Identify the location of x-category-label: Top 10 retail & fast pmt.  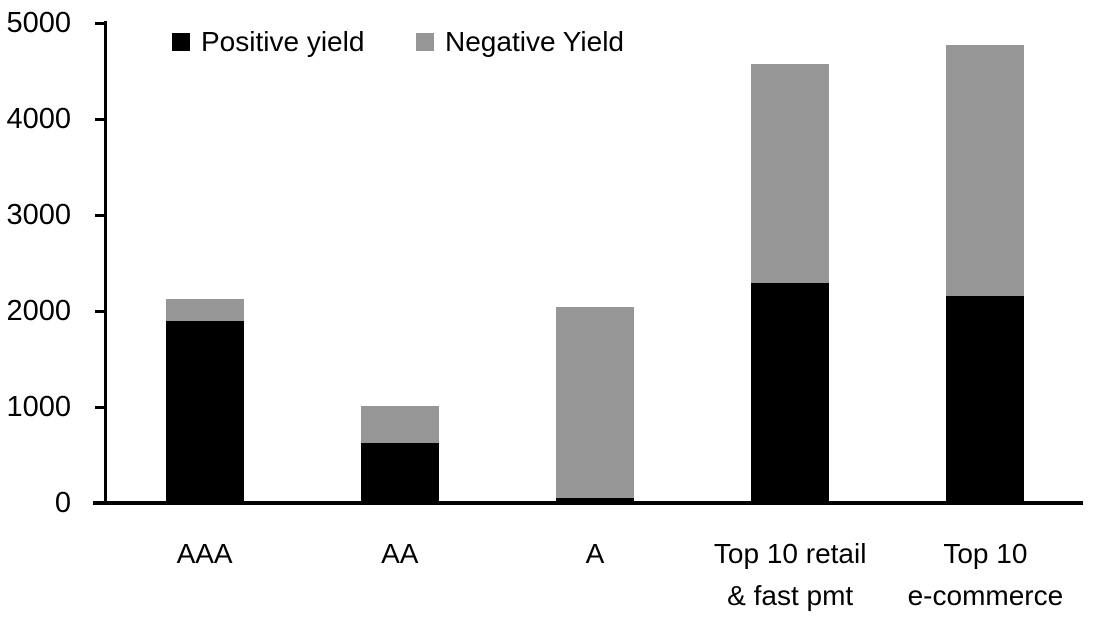
(790, 574).